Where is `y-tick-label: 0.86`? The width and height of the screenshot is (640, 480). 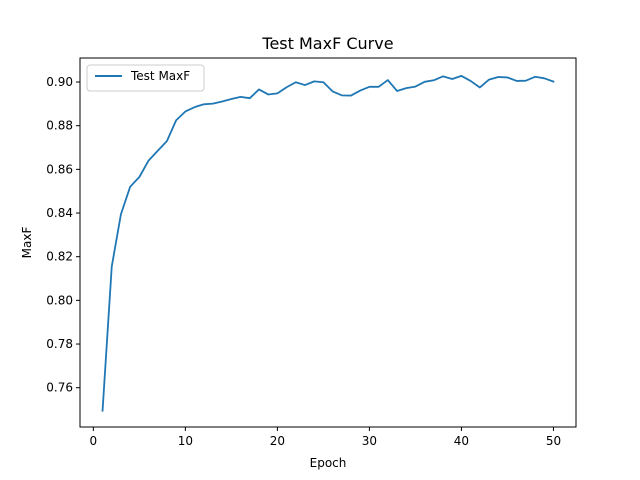 y-tick-label: 0.86 is located at coordinates (59, 169).